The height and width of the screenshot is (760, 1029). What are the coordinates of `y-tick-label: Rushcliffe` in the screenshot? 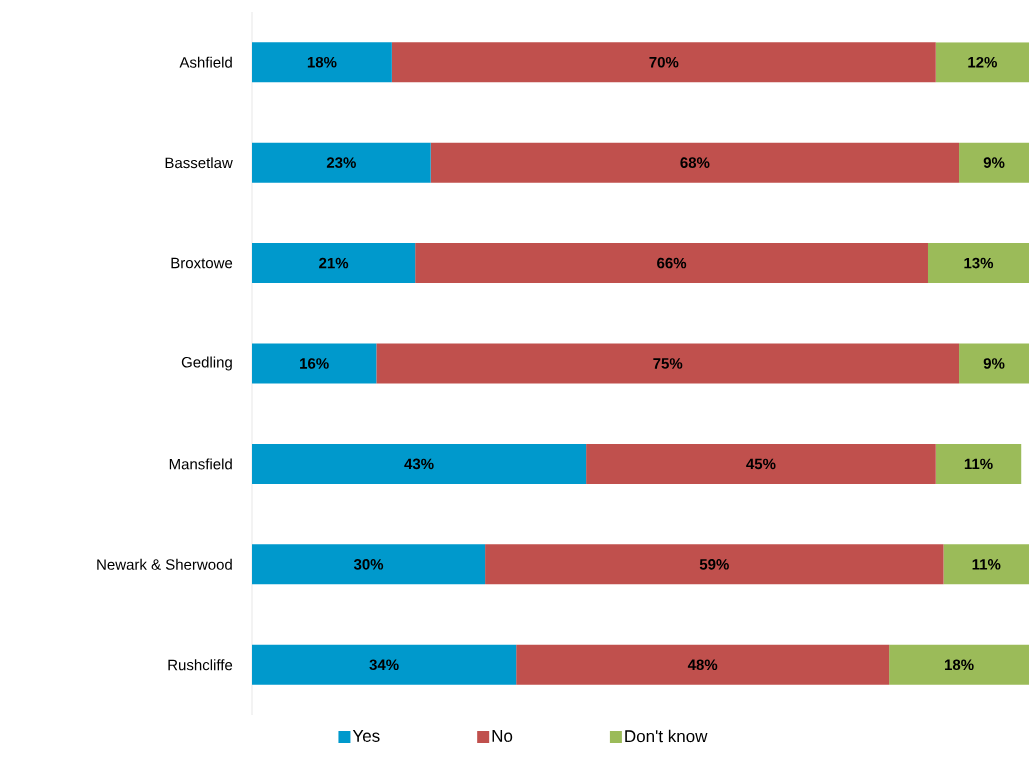 It's located at (200, 665).